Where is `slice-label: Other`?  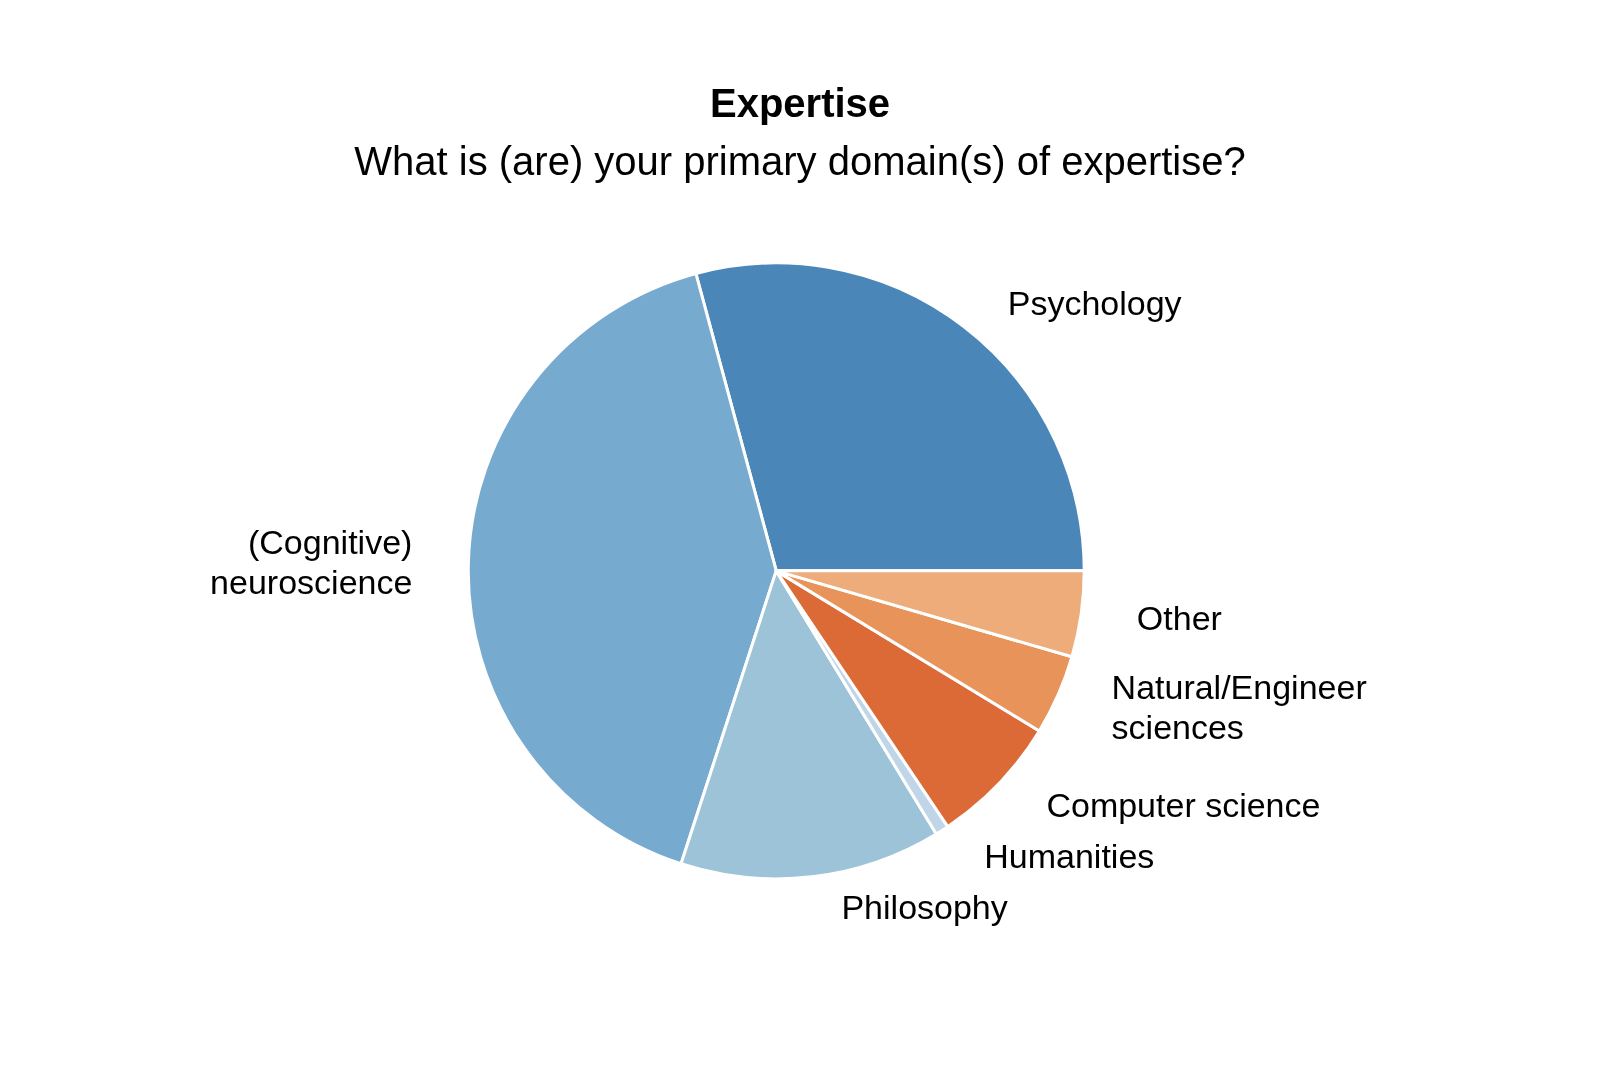
slice-label: Other is located at coordinates (1179, 618).